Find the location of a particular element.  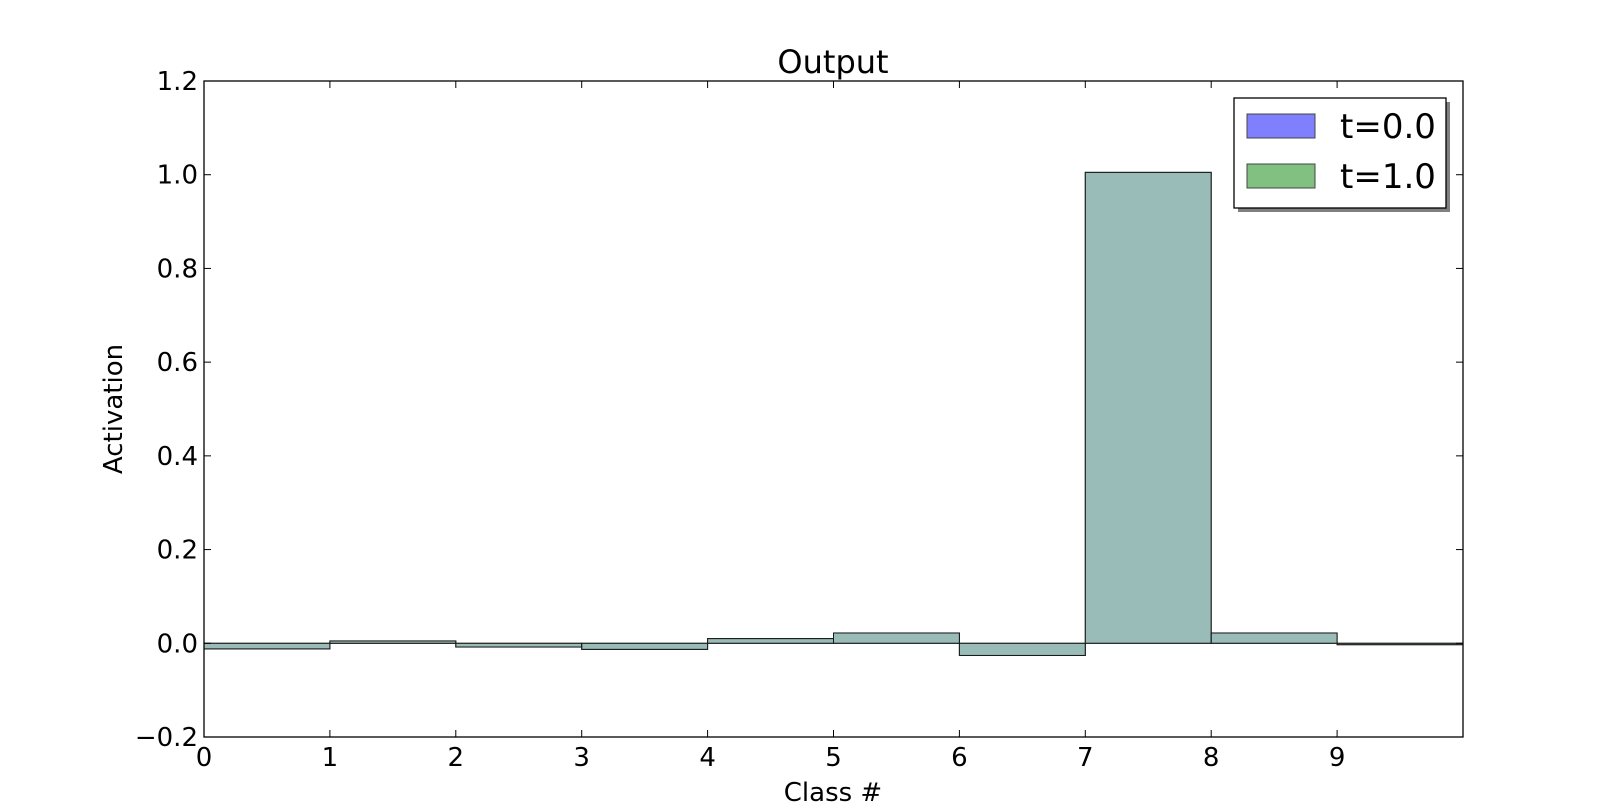

y-axis-label: Activation is located at coordinates (114, 409).